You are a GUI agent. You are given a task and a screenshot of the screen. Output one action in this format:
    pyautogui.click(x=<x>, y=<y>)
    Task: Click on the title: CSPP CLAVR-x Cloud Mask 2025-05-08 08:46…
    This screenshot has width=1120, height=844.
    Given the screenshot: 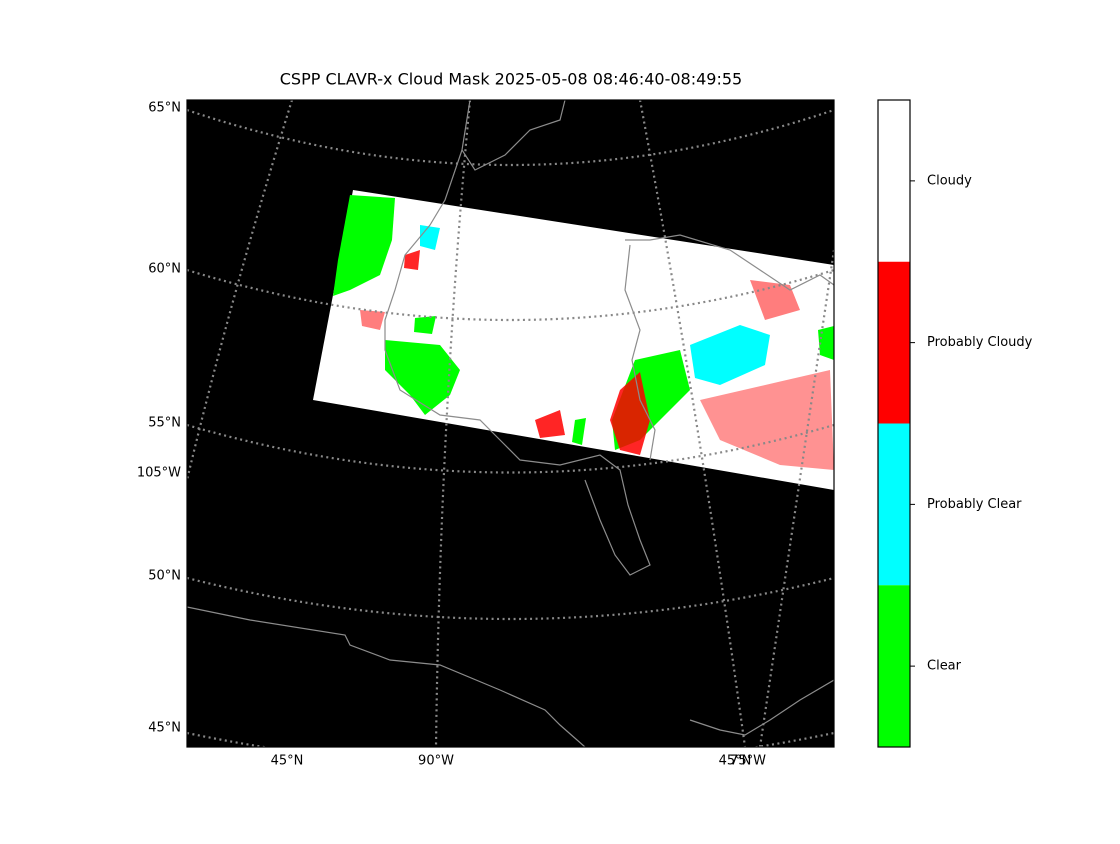 What is the action you would take?
    pyautogui.click(x=511, y=79)
    